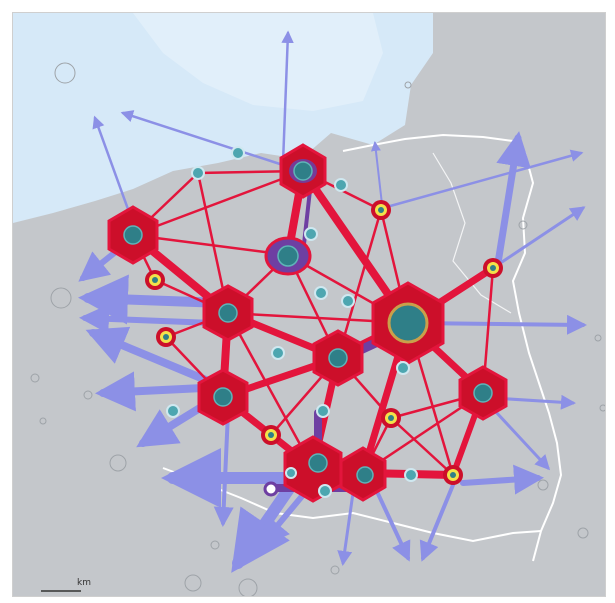 Image resolution: width=615 pixels, height=603 pixels. Describe the element at coordinates (287, 97) in the screenshot. I see `flow-north` at that location.